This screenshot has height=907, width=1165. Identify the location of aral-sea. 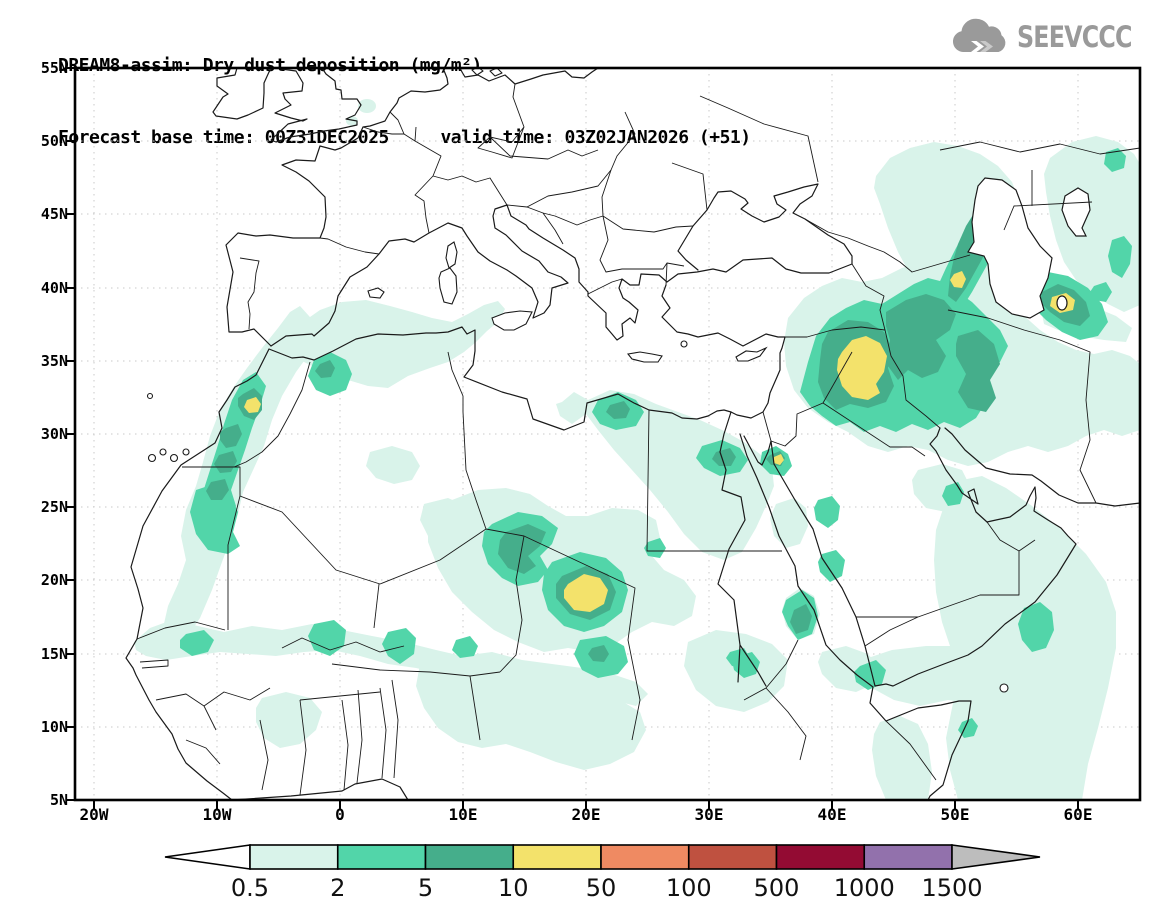
(1076, 212).